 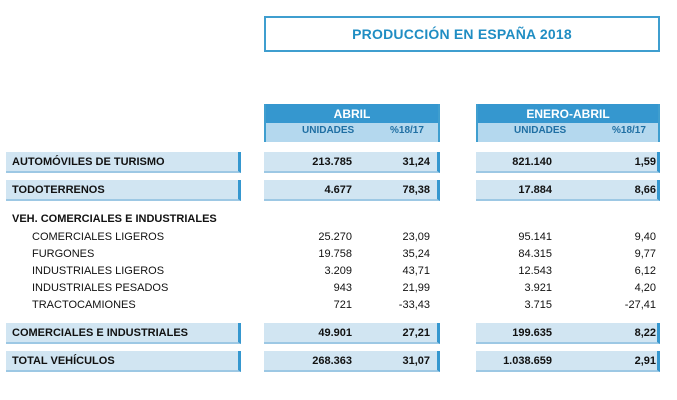 What do you see at coordinates (416, 288) in the screenshot?
I see `cell-abril-pct: 21,99` at bounding box center [416, 288].